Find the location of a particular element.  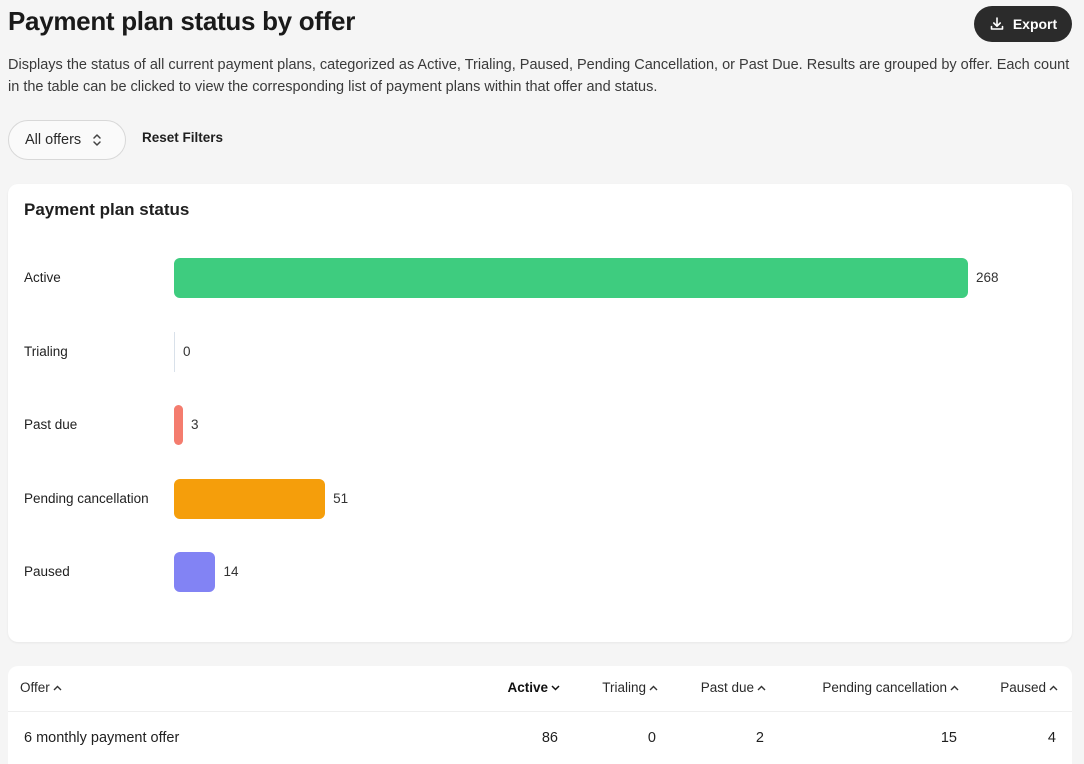

download-icon is located at coordinates (997, 23).